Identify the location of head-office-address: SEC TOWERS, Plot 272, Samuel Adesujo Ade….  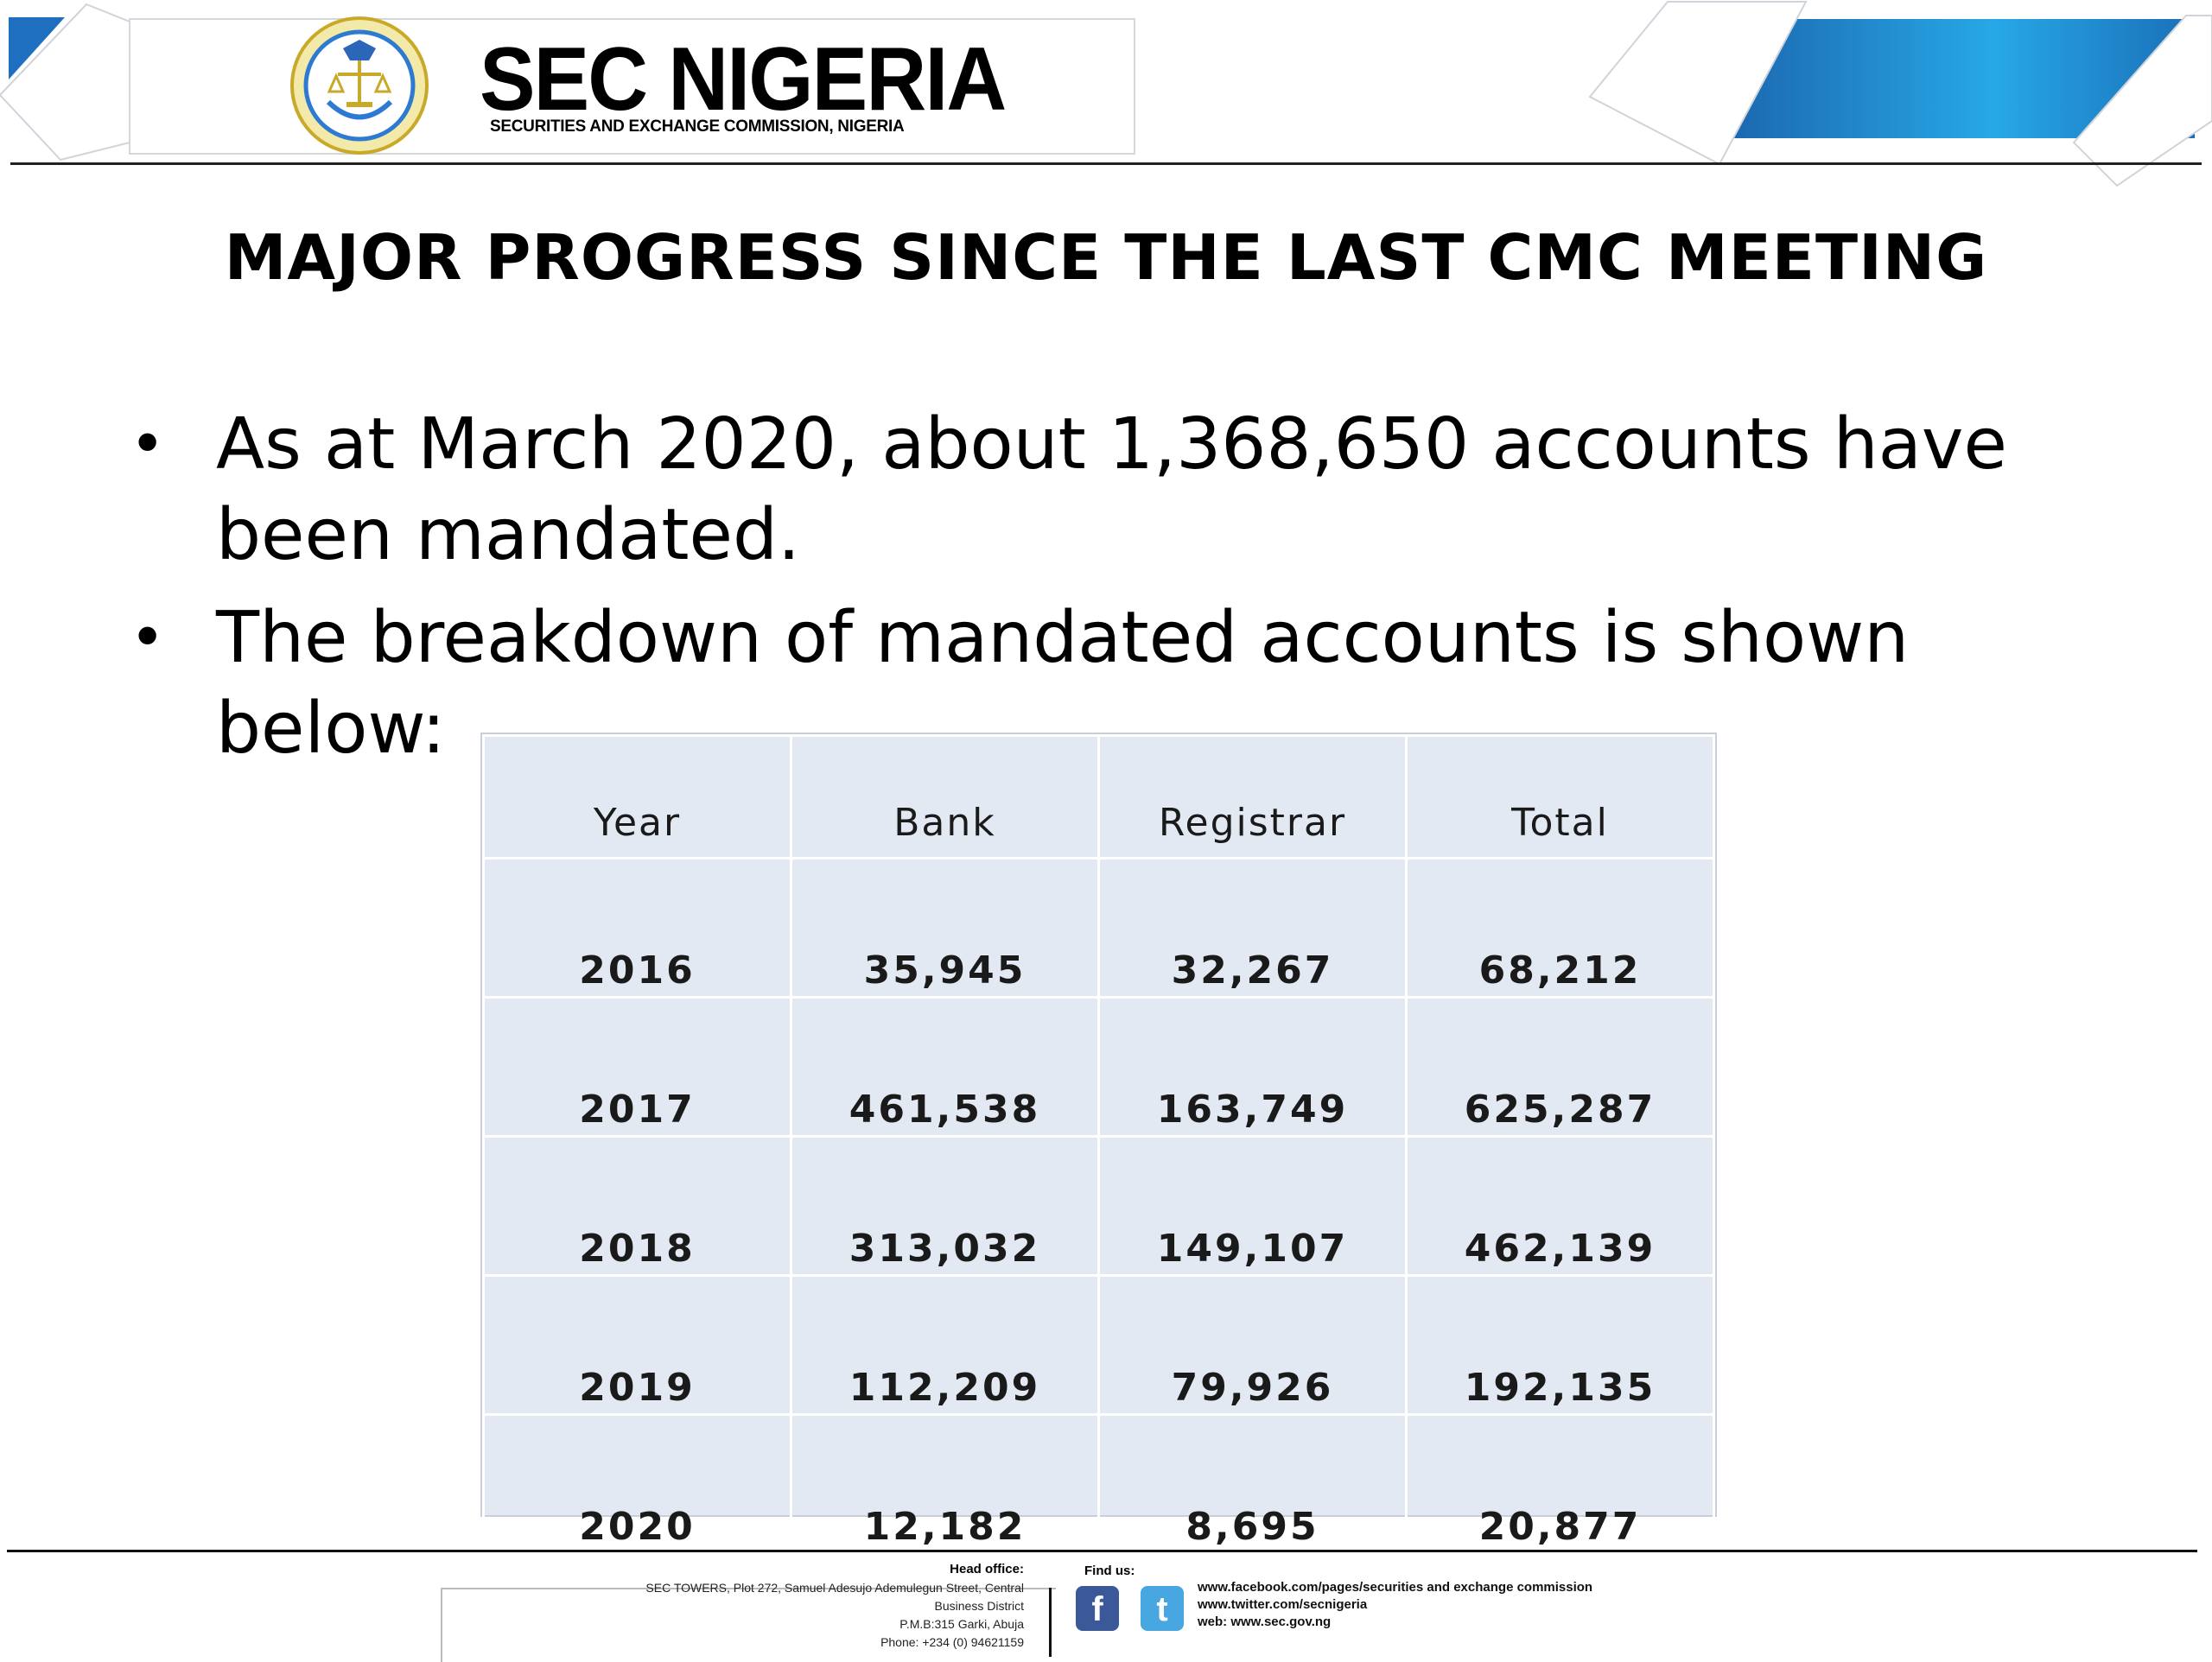
(788, 1615).